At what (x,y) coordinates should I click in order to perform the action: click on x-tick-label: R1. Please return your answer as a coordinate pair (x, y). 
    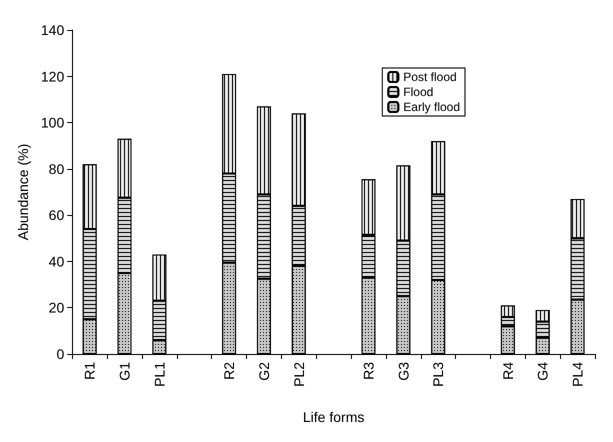
    Looking at the image, I should click on (90, 371).